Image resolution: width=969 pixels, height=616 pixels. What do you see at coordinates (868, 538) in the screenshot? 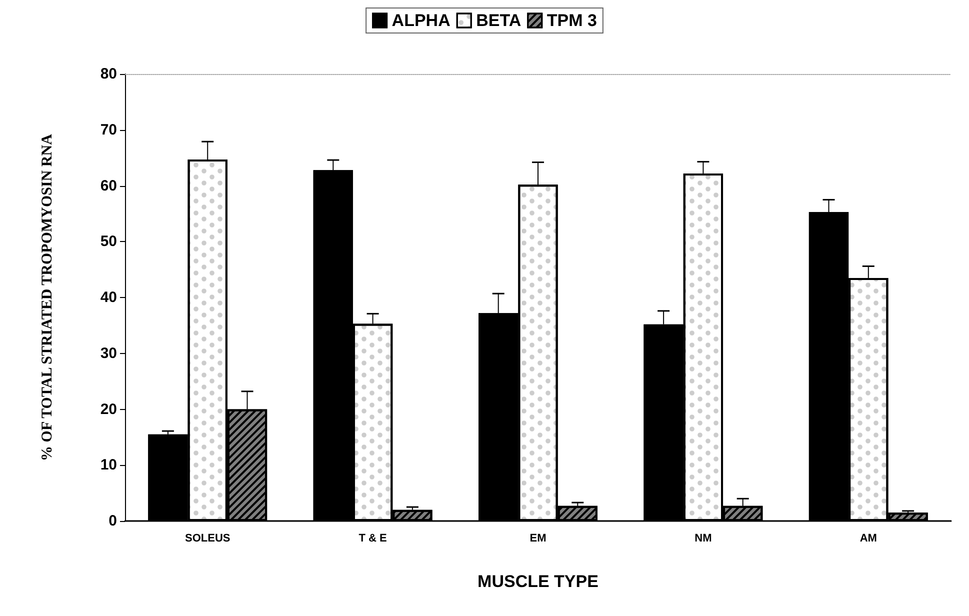
I see `x-tick-label: AM` at bounding box center [868, 538].